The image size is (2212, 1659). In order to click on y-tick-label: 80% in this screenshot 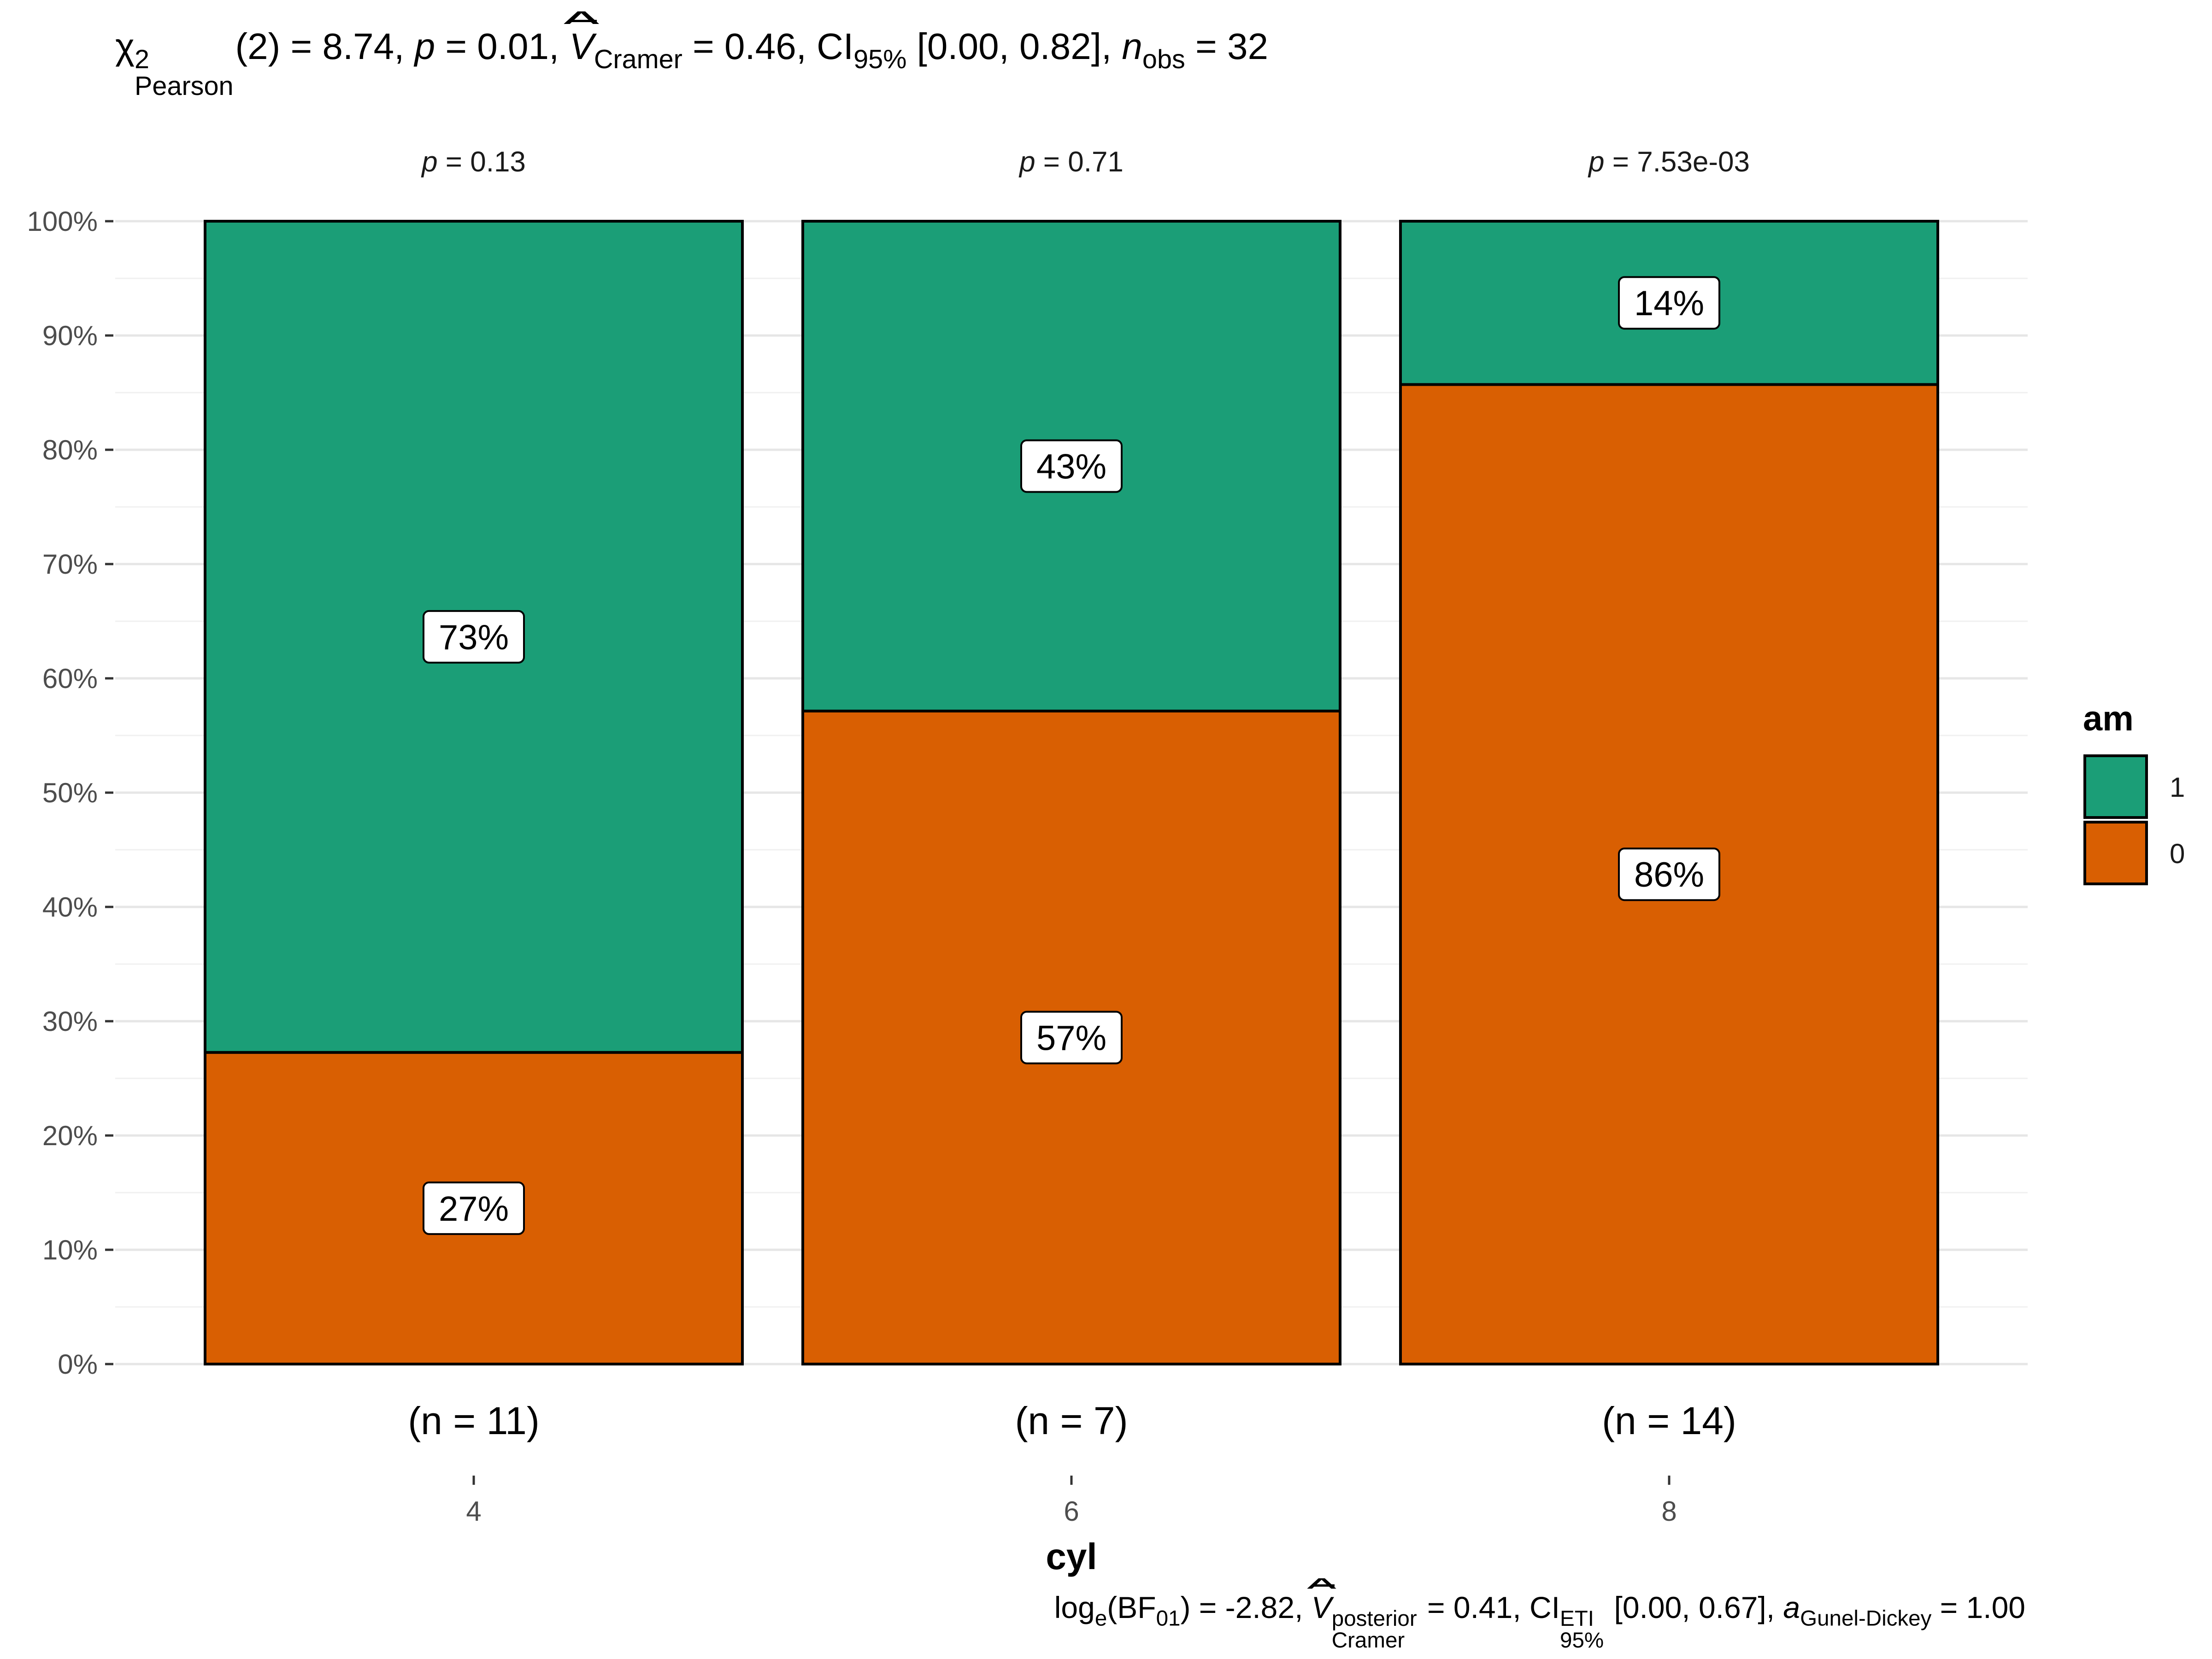, I will do `click(70, 450)`.